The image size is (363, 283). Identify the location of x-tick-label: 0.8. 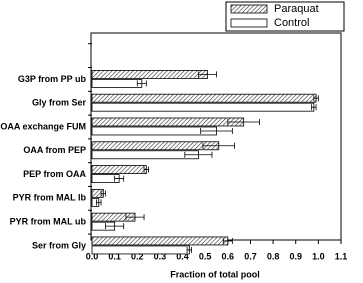
(273, 256).